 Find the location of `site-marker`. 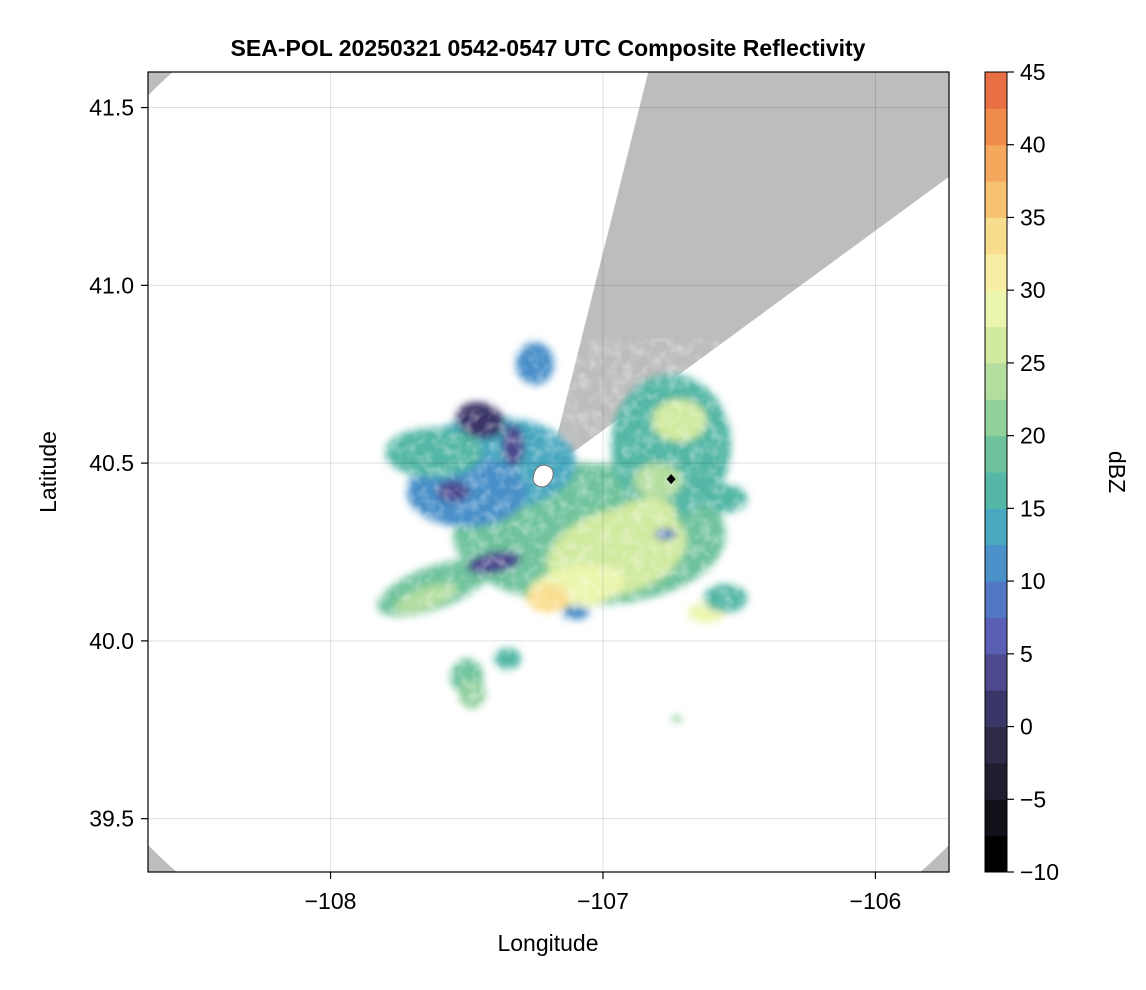

site-marker is located at coordinates (671, 479).